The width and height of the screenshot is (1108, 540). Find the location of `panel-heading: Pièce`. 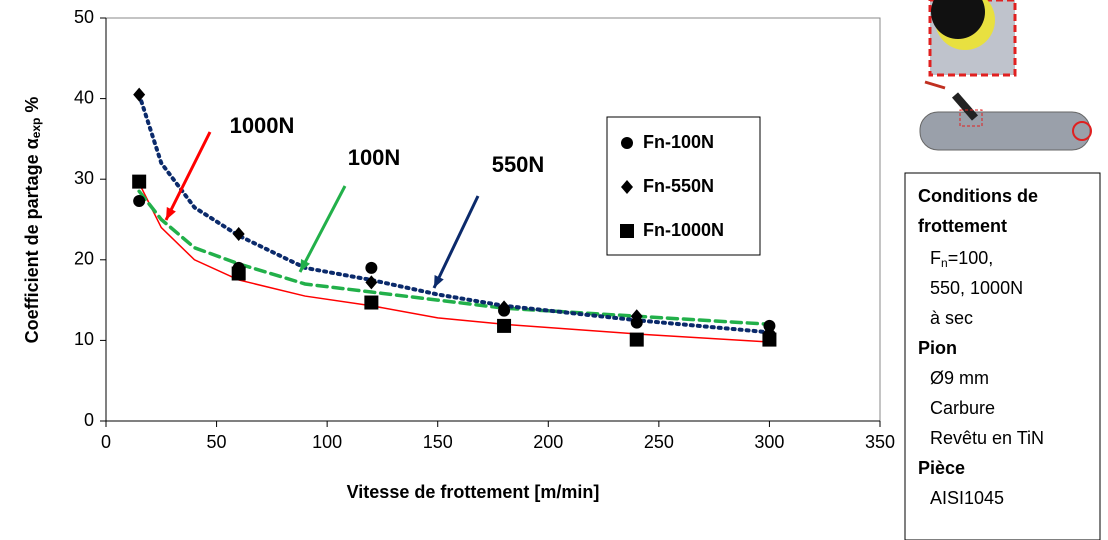

panel-heading: Pièce is located at coordinates (941, 468).